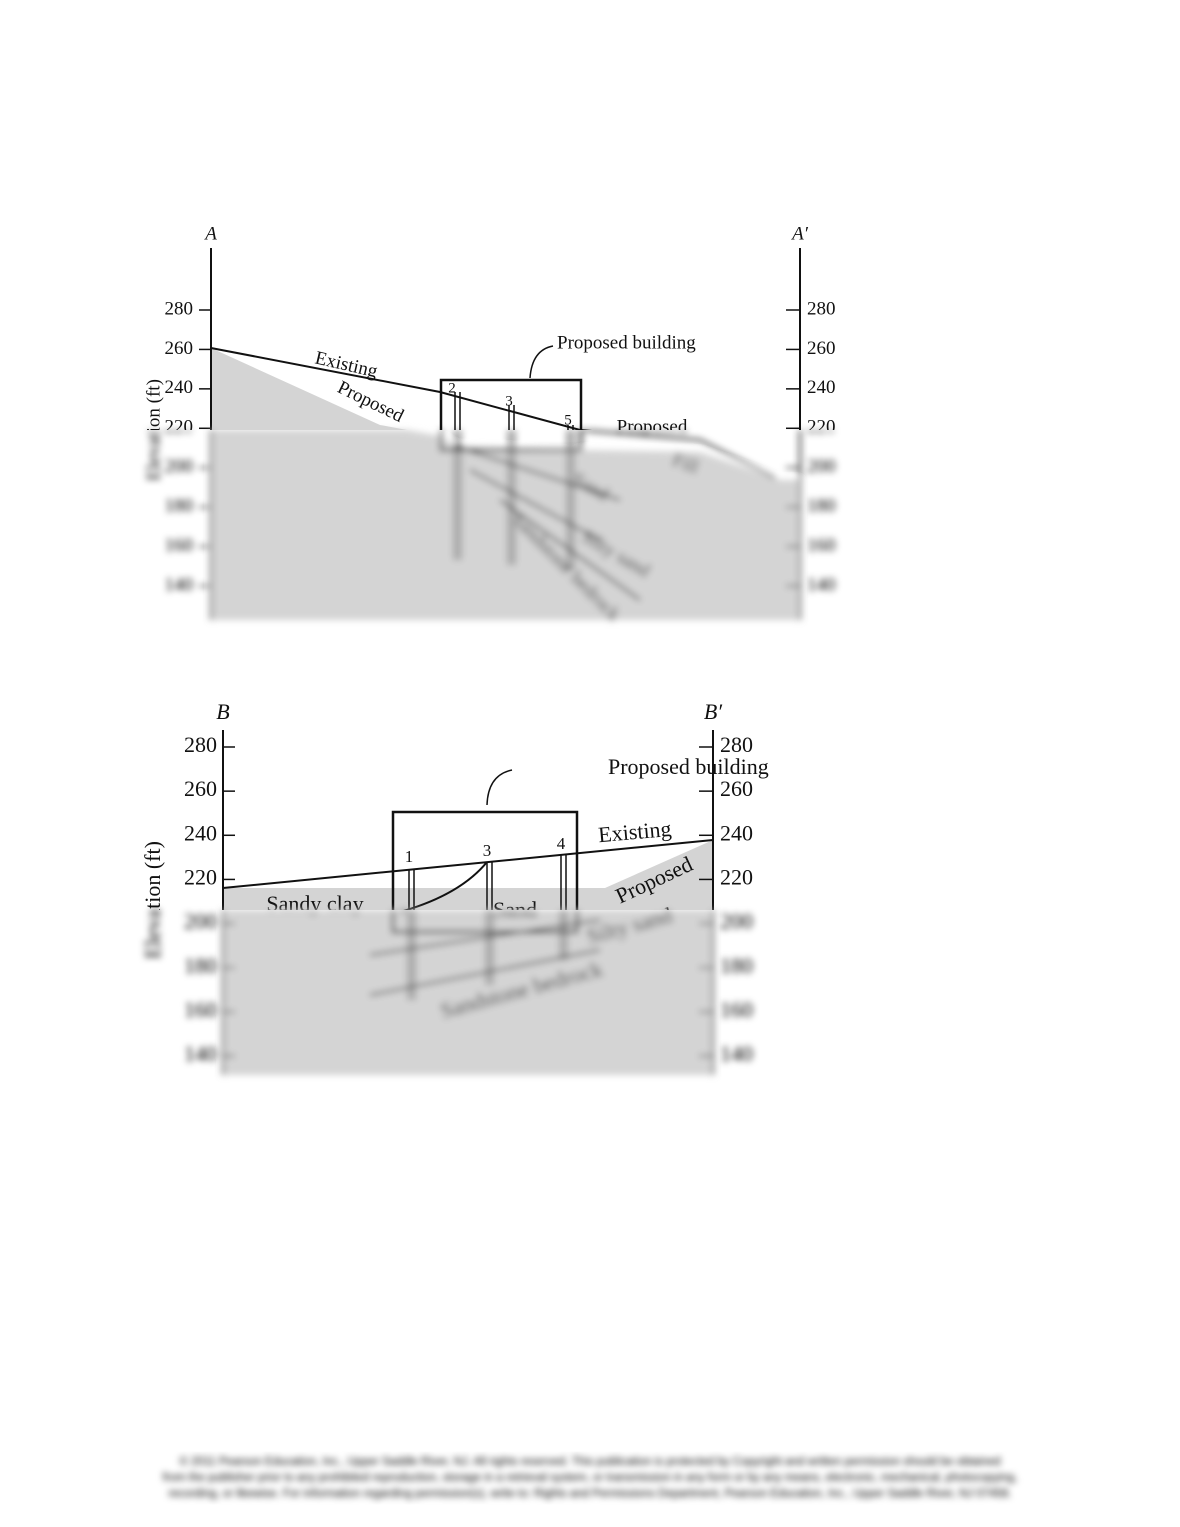 The image size is (1180, 1527). What do you see at coordinates (222, 711) in the screenshot?
I see `section-label: B` at bounding box center [222, 711].